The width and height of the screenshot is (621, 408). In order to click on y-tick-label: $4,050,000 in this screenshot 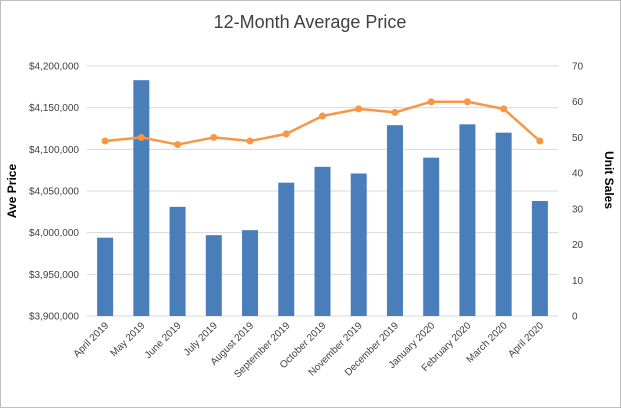, I will do `click(54, 192)`.